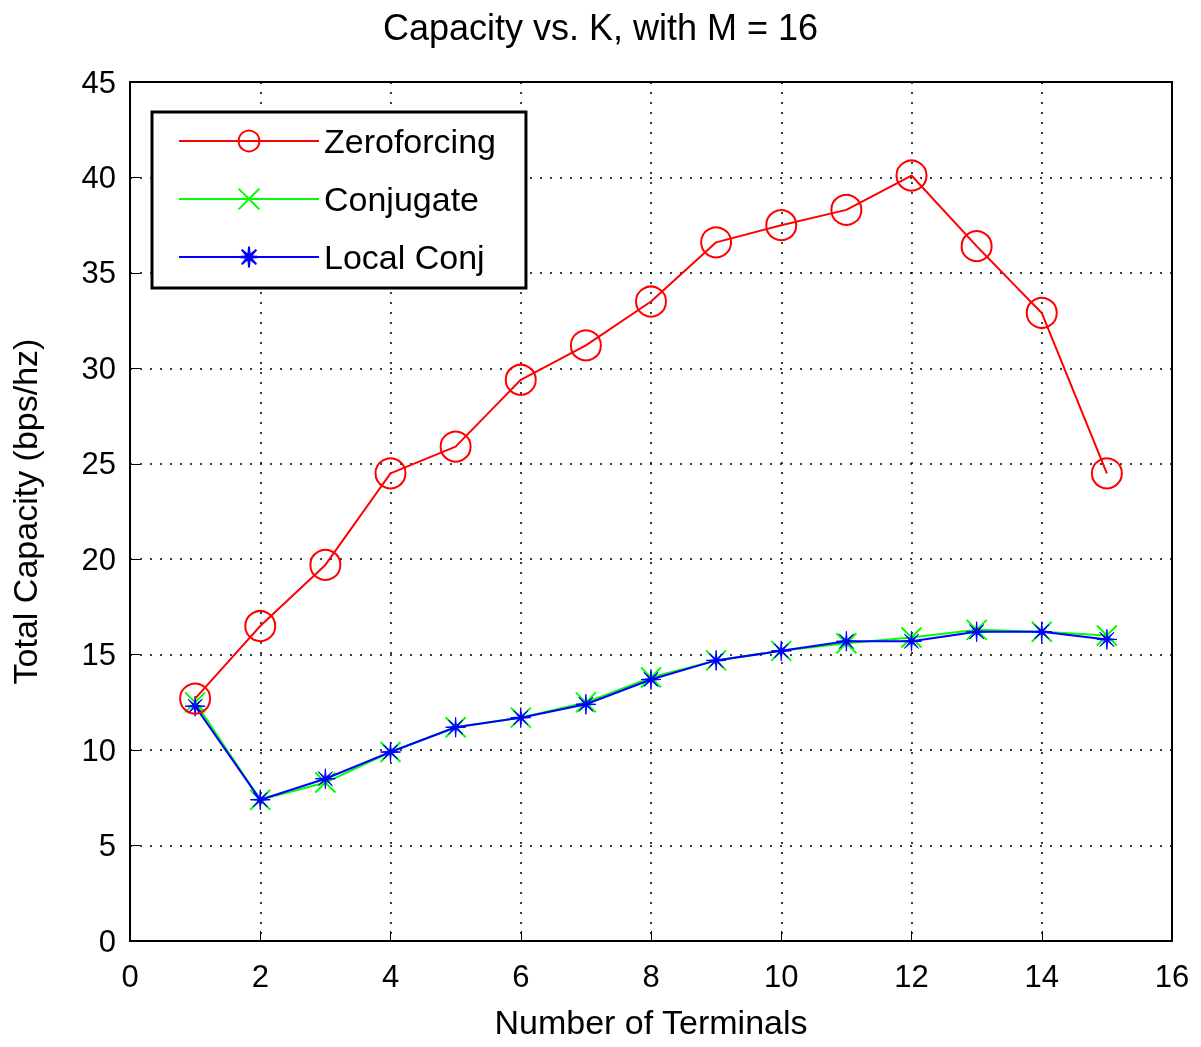 This screenshot has height=1047, width=1201. What do you see at coordinates (98, 750) in the screenshot?
I see `y-tick-label: 10` at bounding box center [98, 750].